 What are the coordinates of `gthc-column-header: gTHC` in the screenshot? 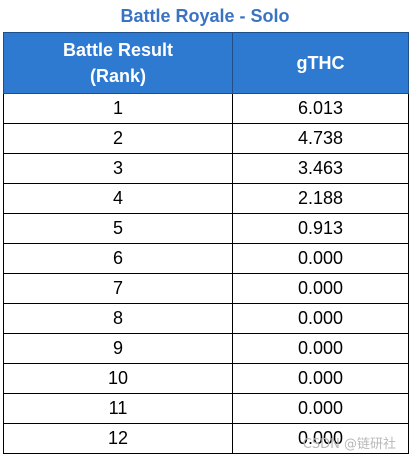 It's located at (320, 63).